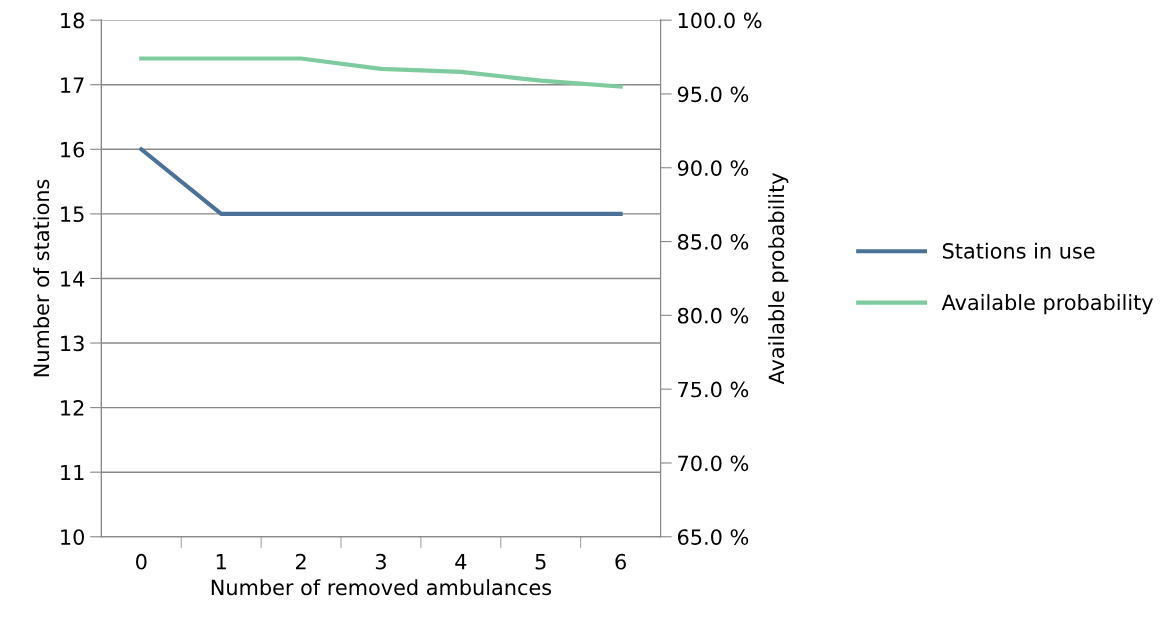 The width and height of the screenshot is (1165, 630). What do you see at coordinates (41, 278) in the screenshot?
I see `y-axis-title: Number of stations` at bounding box center [41, 278].